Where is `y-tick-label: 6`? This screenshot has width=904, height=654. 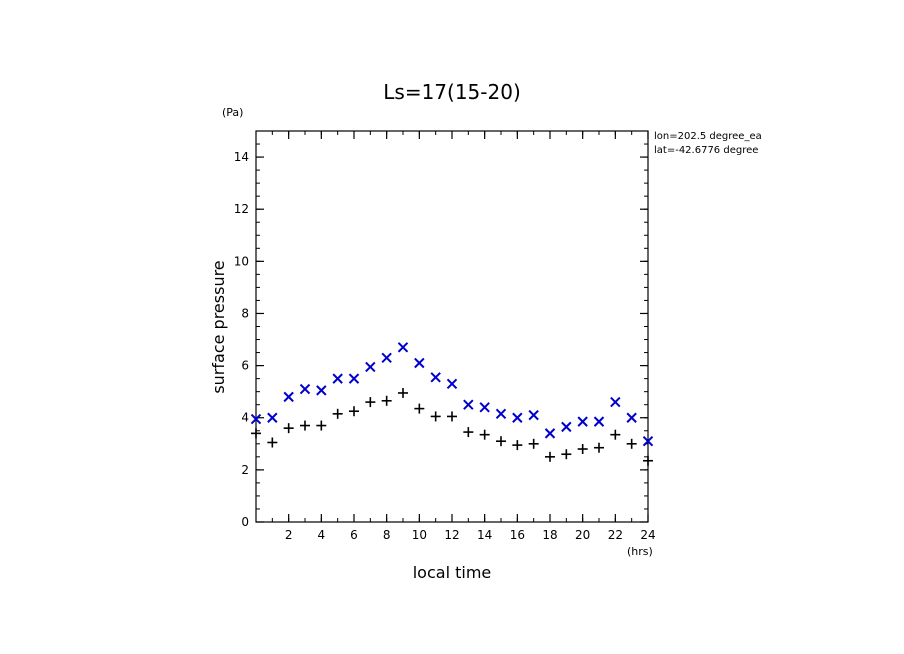
y-tick-label: 6 is located at coordinates (245, 366).